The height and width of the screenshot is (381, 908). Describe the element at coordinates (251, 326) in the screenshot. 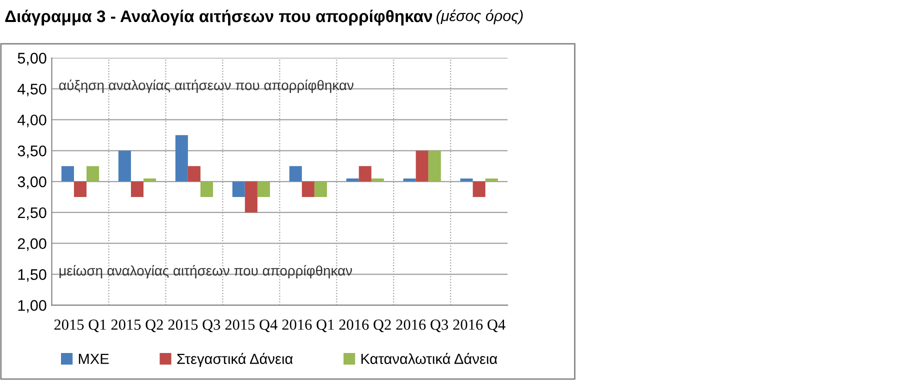

I see `x-tick-label: 2015 Q4` at that location.